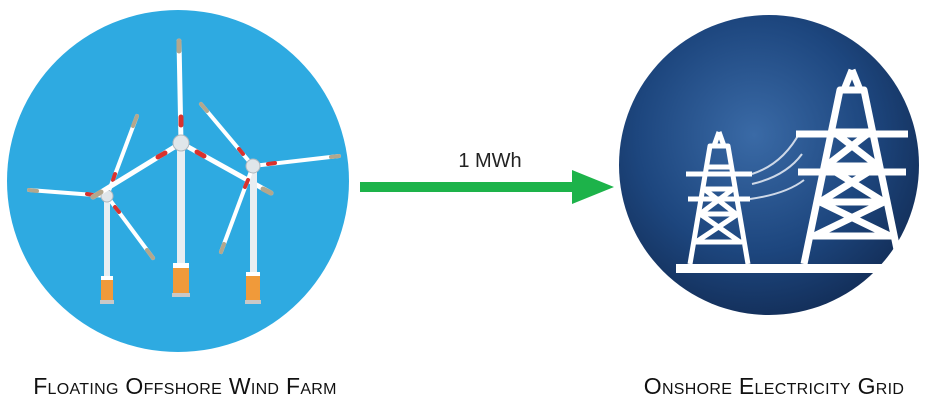 The image size is (951, 400). What do you see at coordinates (774, 386) in the screenshot?
I see `electricity-grid-caption: Onshore Electricity Grid` at bounding box center [774, 386].